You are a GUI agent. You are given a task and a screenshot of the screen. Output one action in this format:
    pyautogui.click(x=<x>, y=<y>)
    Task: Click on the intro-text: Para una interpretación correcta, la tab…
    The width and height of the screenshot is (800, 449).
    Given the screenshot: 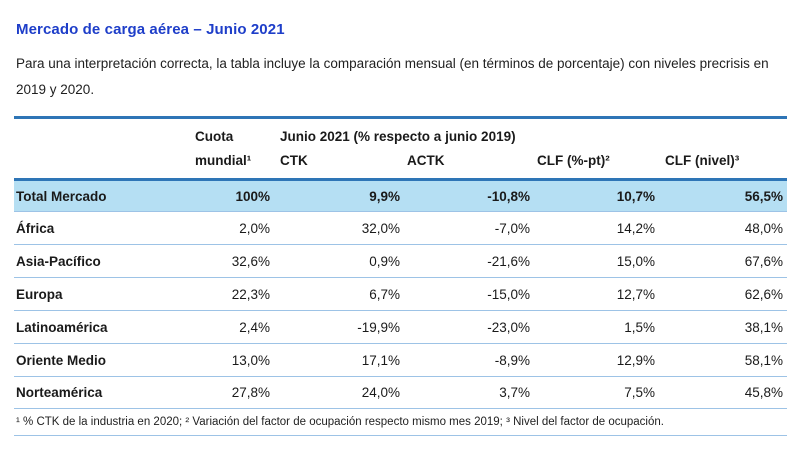 What is the action you would take?
    pyautogui.click(x=392, y=76)
    